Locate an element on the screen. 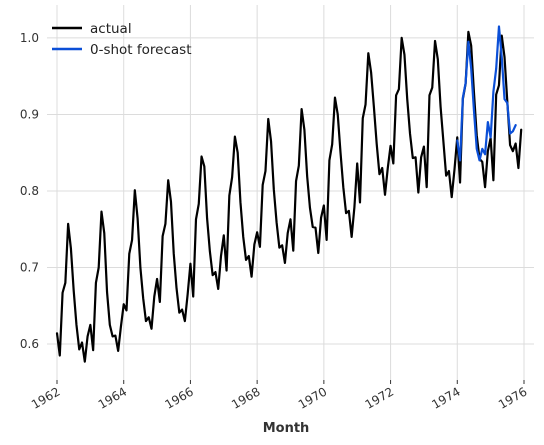  y-tick-label: 1.0 is located at coordinates (29, 38).